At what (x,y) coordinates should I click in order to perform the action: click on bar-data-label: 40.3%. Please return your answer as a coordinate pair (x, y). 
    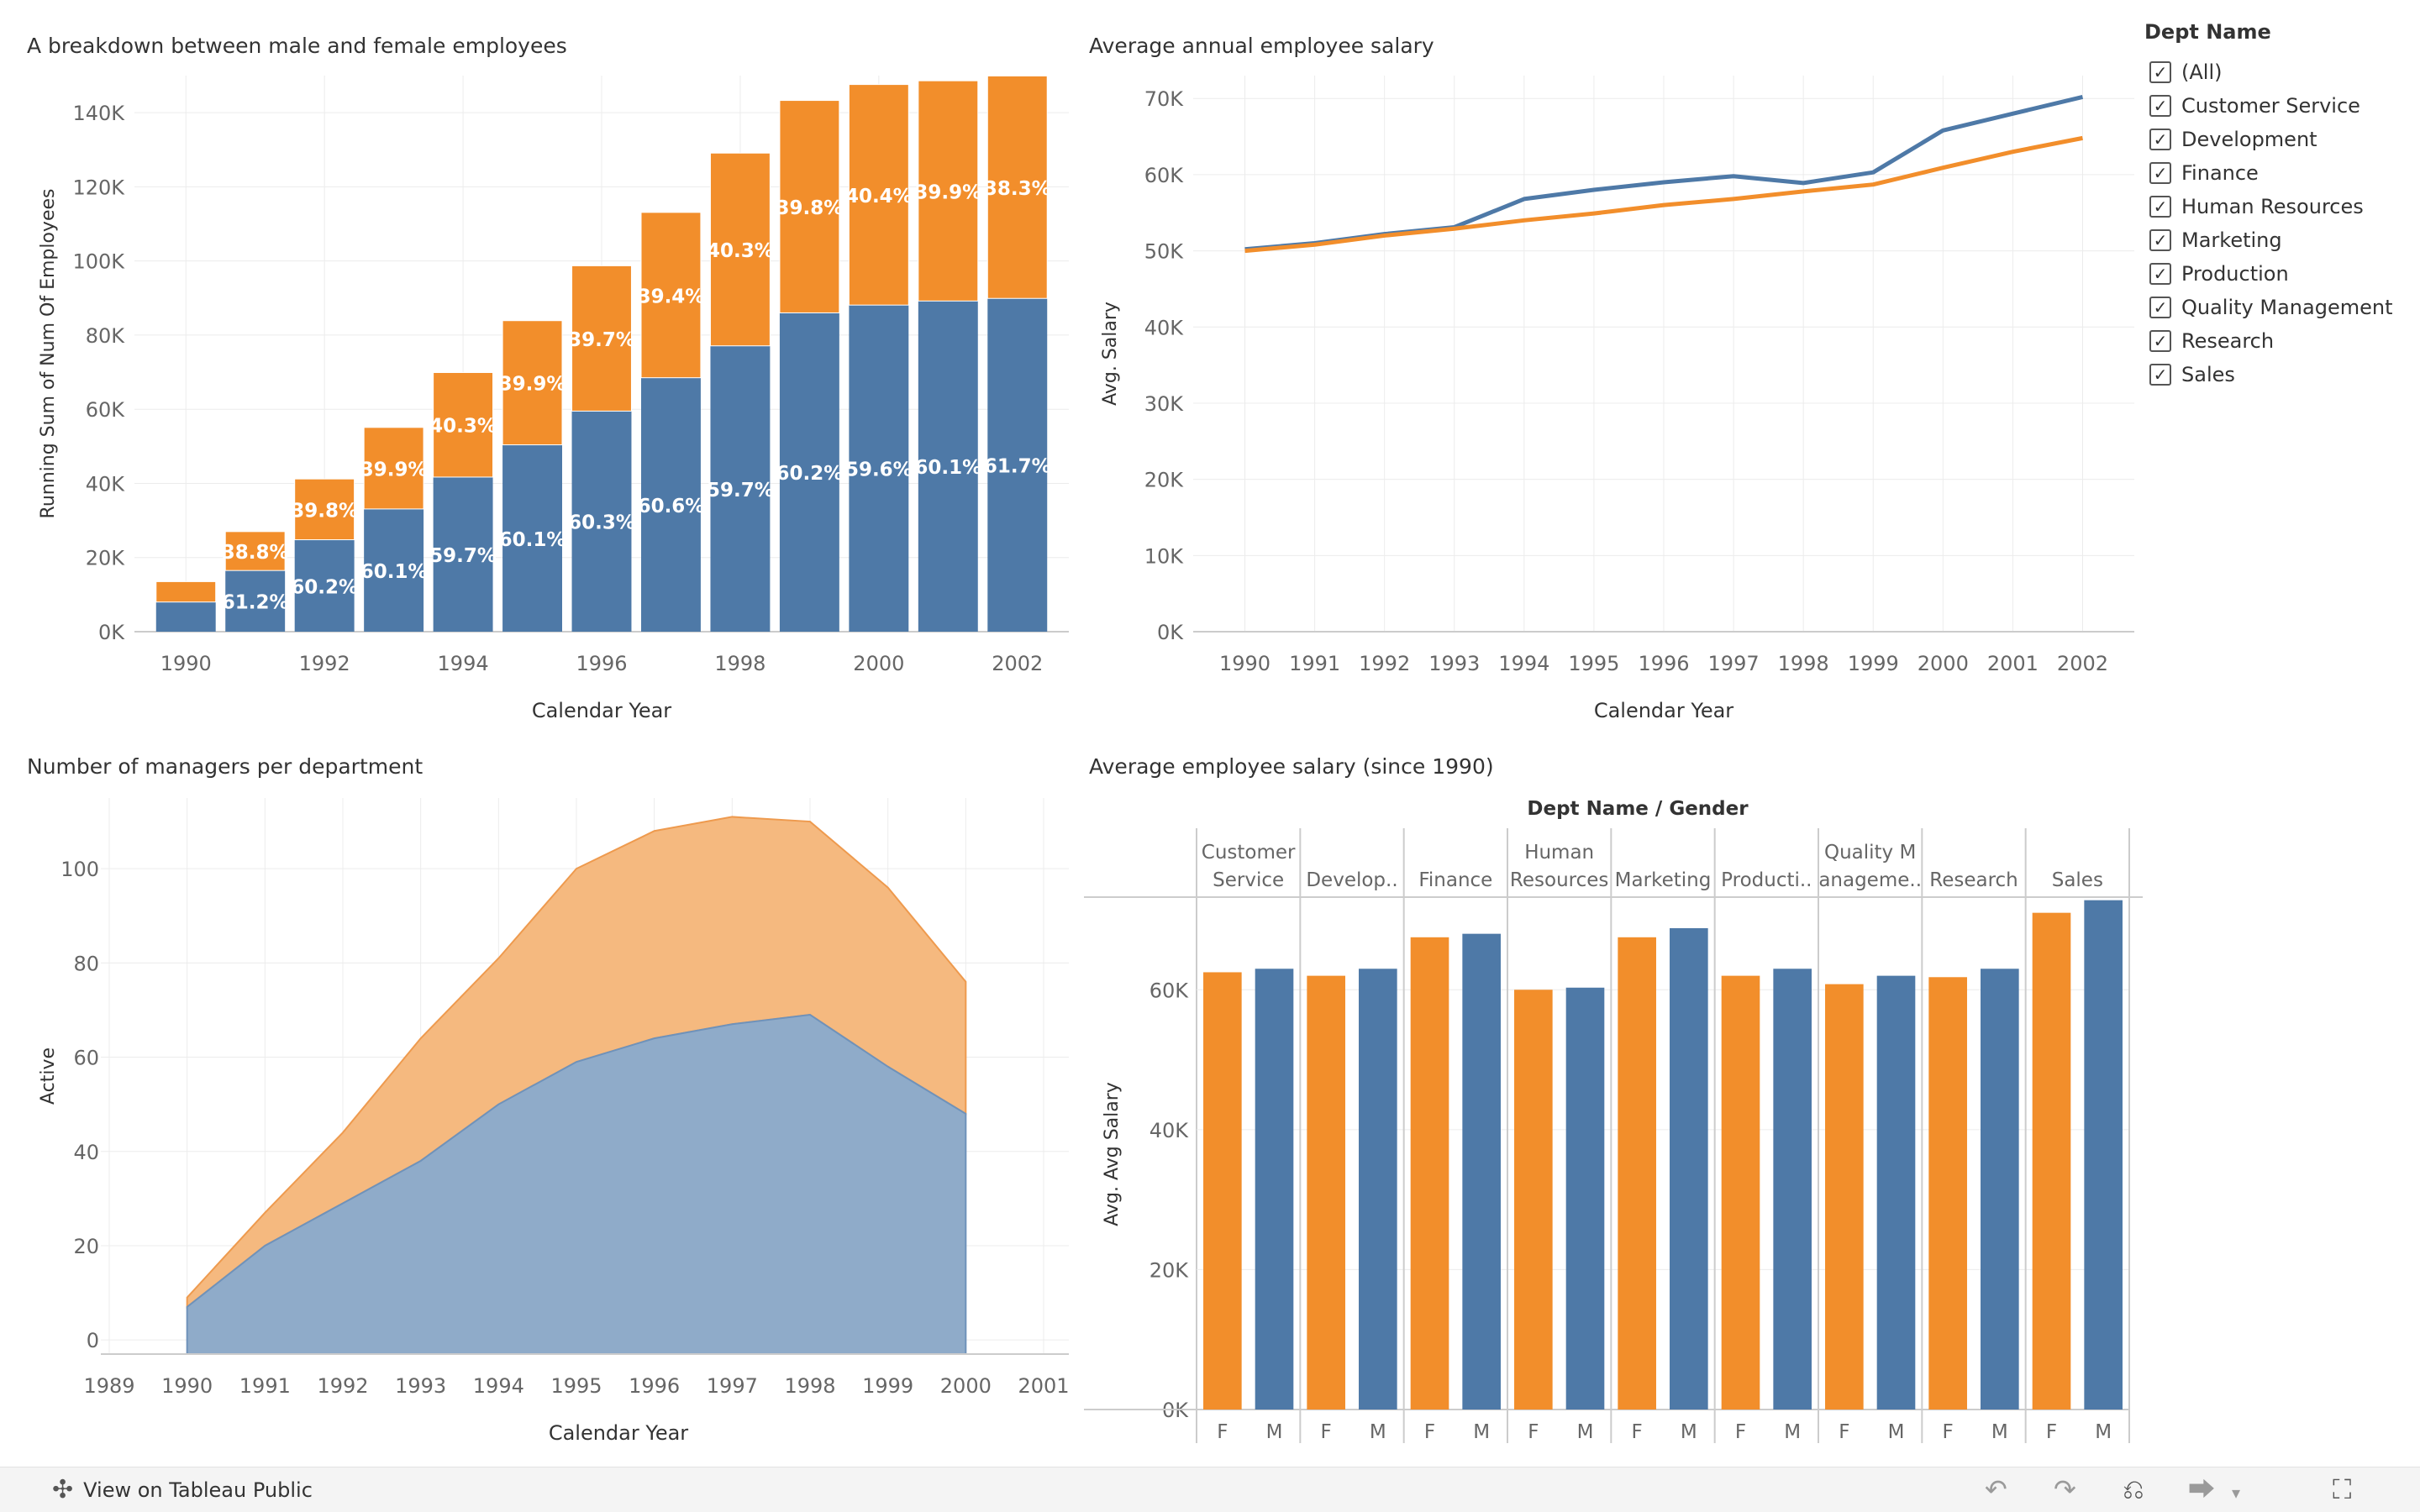
    Looking at the image, I should click on (740, 251).